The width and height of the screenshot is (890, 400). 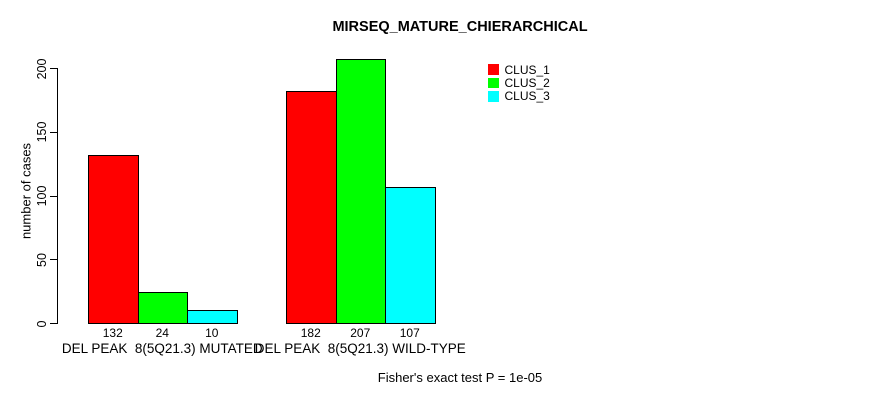 I want to click on y-tick-label: 100, so click(x=42, y=196).